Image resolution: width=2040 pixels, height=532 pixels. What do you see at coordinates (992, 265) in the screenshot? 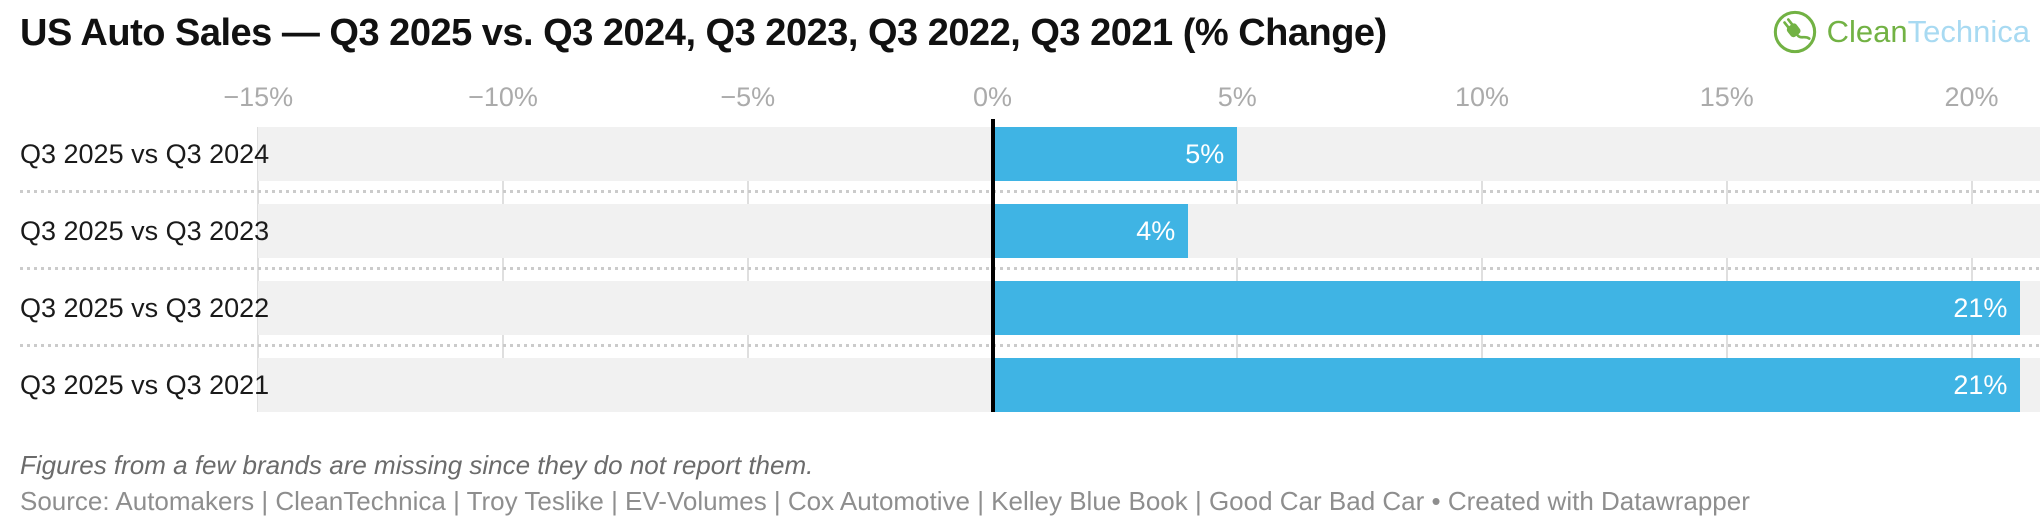
I see `zero-baseline` at bounding box center [992, 265].